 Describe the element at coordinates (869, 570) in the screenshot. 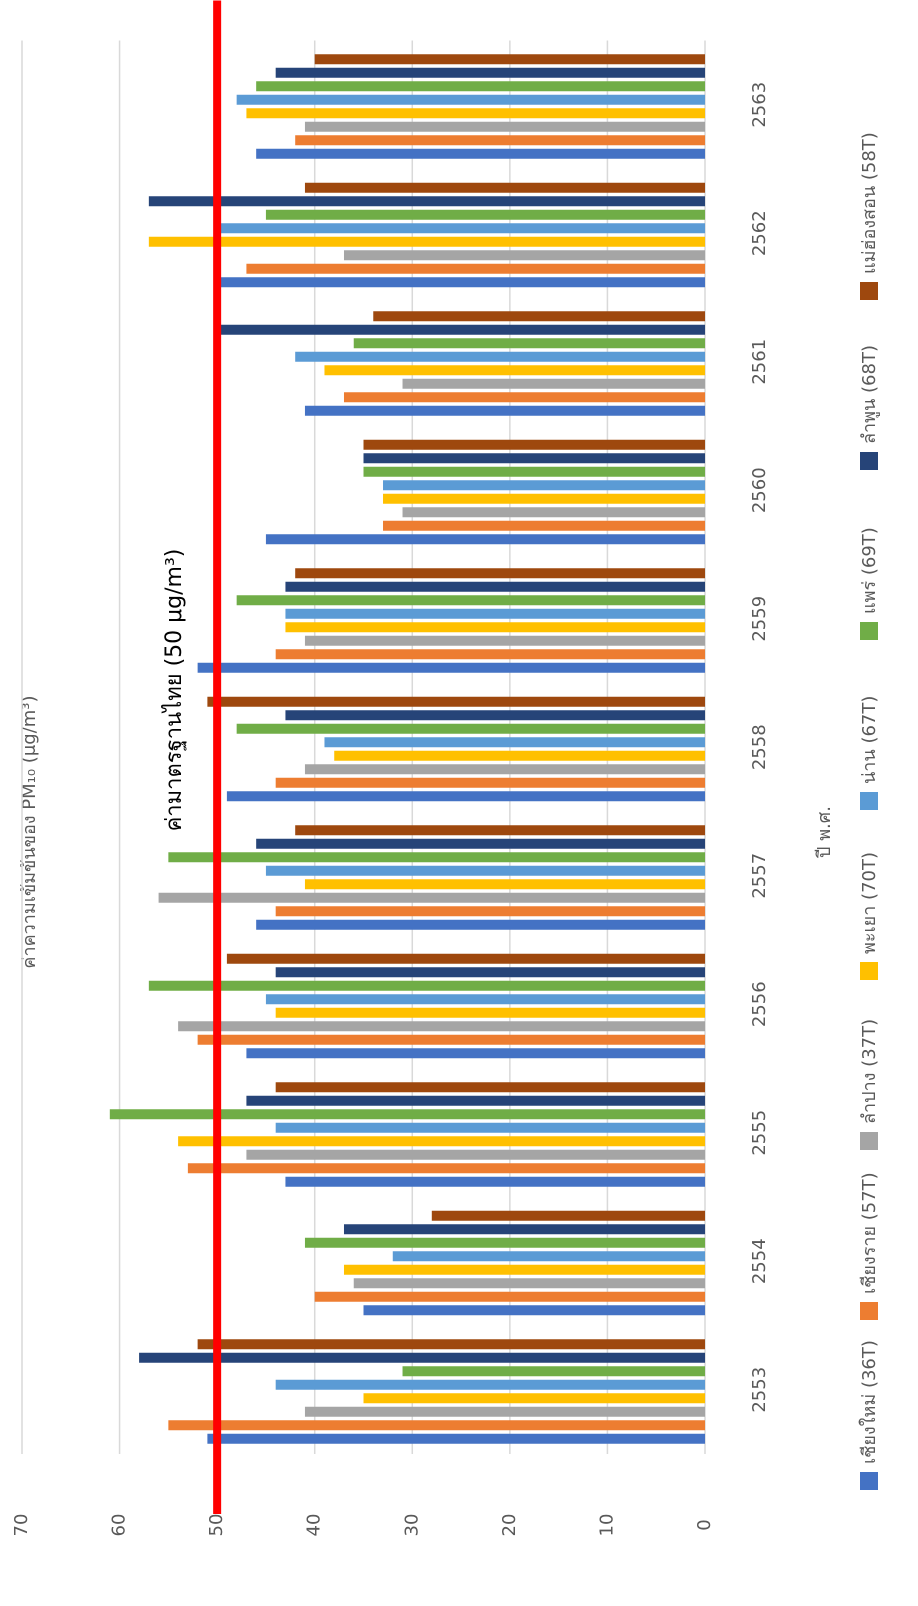

I see `legend-label: แพร่ (69T)` at that location.